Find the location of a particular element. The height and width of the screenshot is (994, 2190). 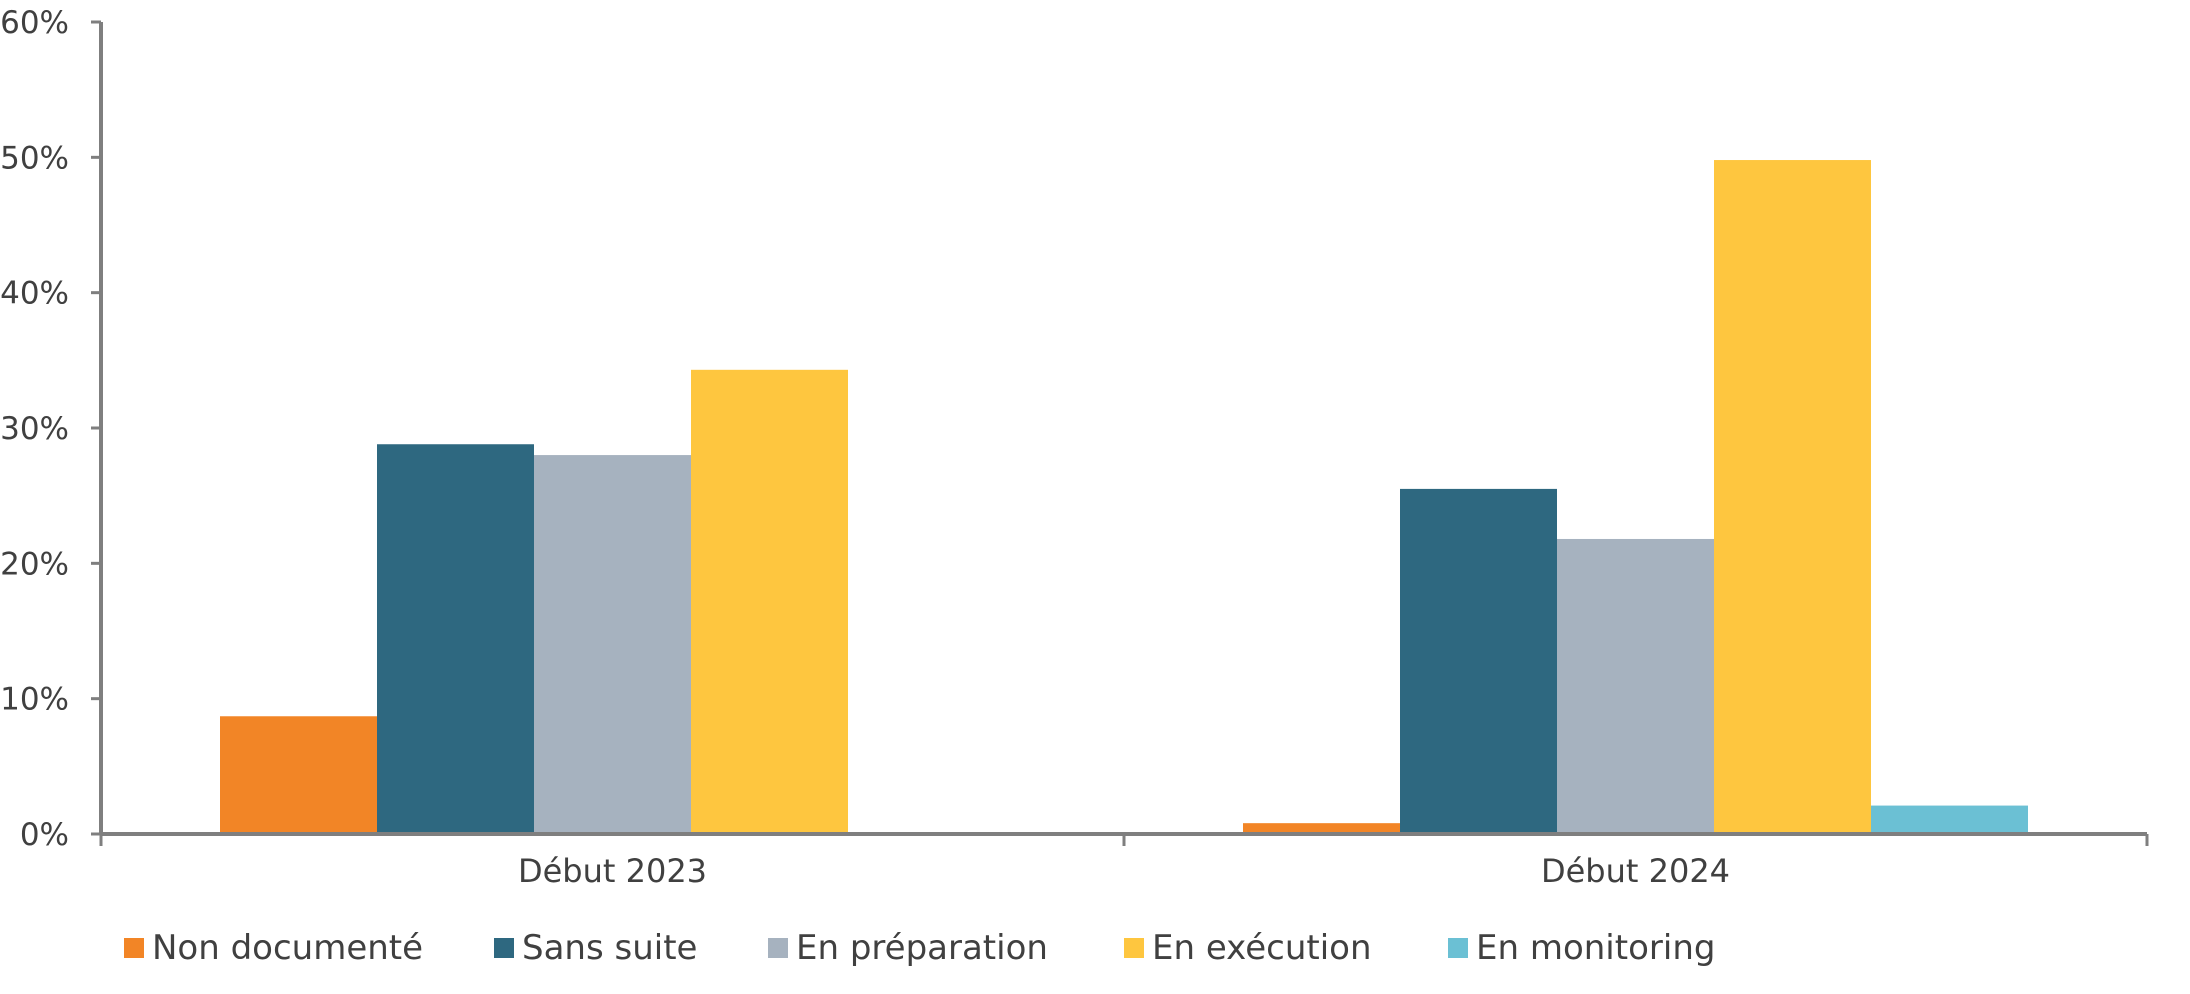

legend-item-en-preparation: En préparation is located at coordinates (946, 948).